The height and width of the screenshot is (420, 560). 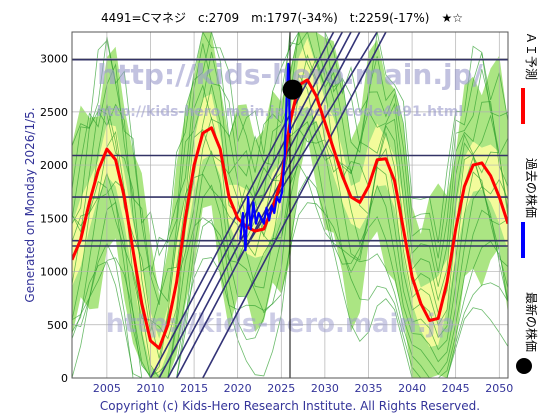 What do you see at coordinates (57, 325) in the screenshot?
I see `y-tick-label: 500` at bounding box center [57, 325].